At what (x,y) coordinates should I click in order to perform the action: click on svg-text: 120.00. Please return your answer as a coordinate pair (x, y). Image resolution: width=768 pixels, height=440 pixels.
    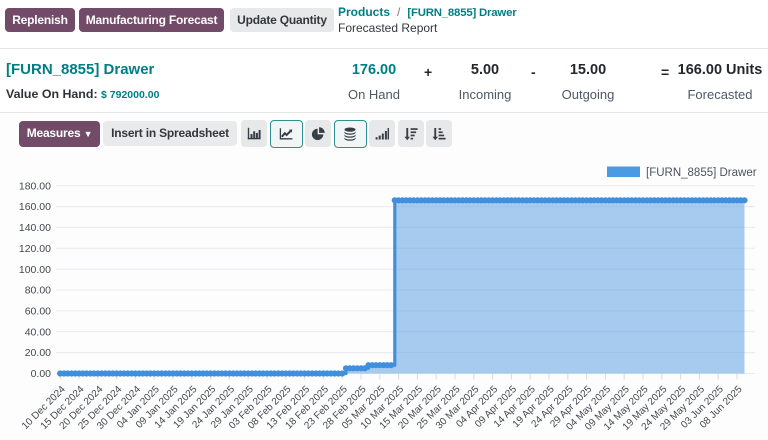
    Looking at the image, I should click on (35, 249).